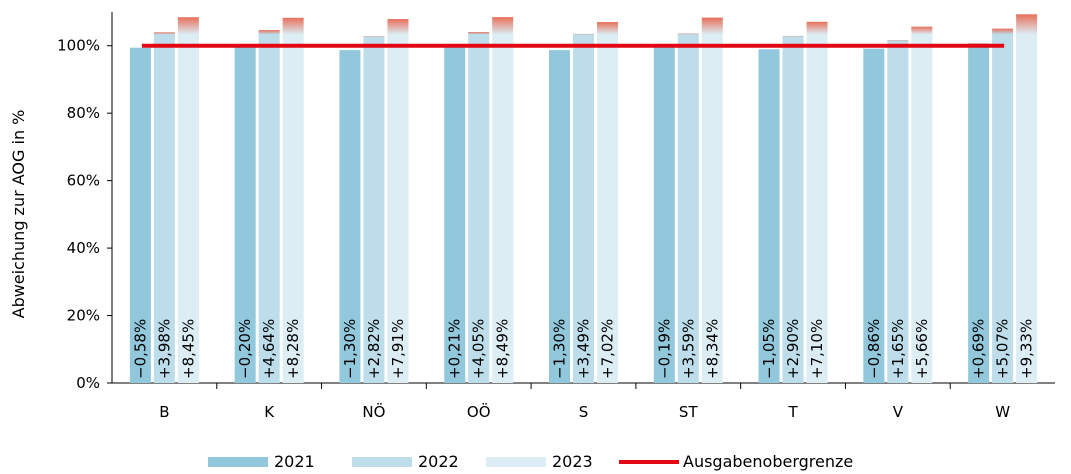 The image size is (1071, 474). What do you see at coordinates (792, 412) in the screenshot?
I see `x-tick-label: T` at bounding box center [792, 412].